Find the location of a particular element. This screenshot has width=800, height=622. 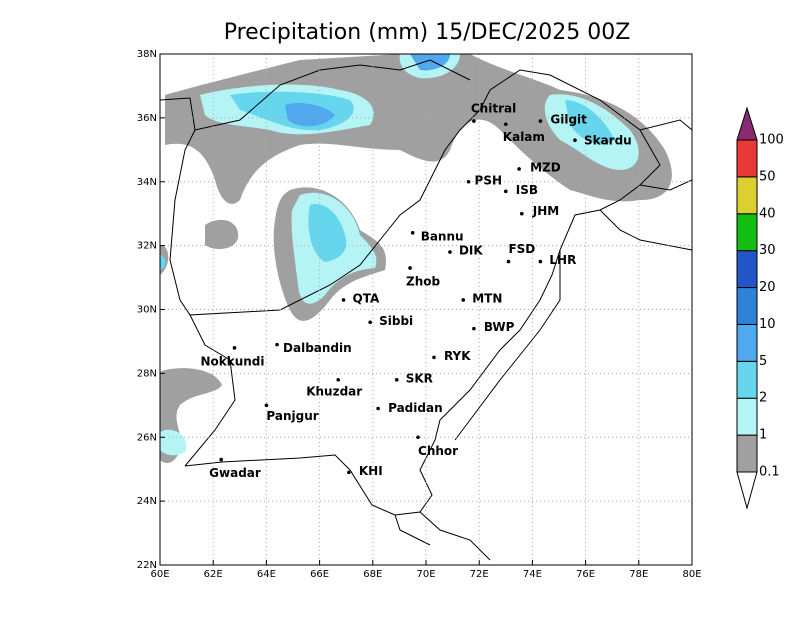

x-tick-label: 60E is located at coordinates (159, 574).